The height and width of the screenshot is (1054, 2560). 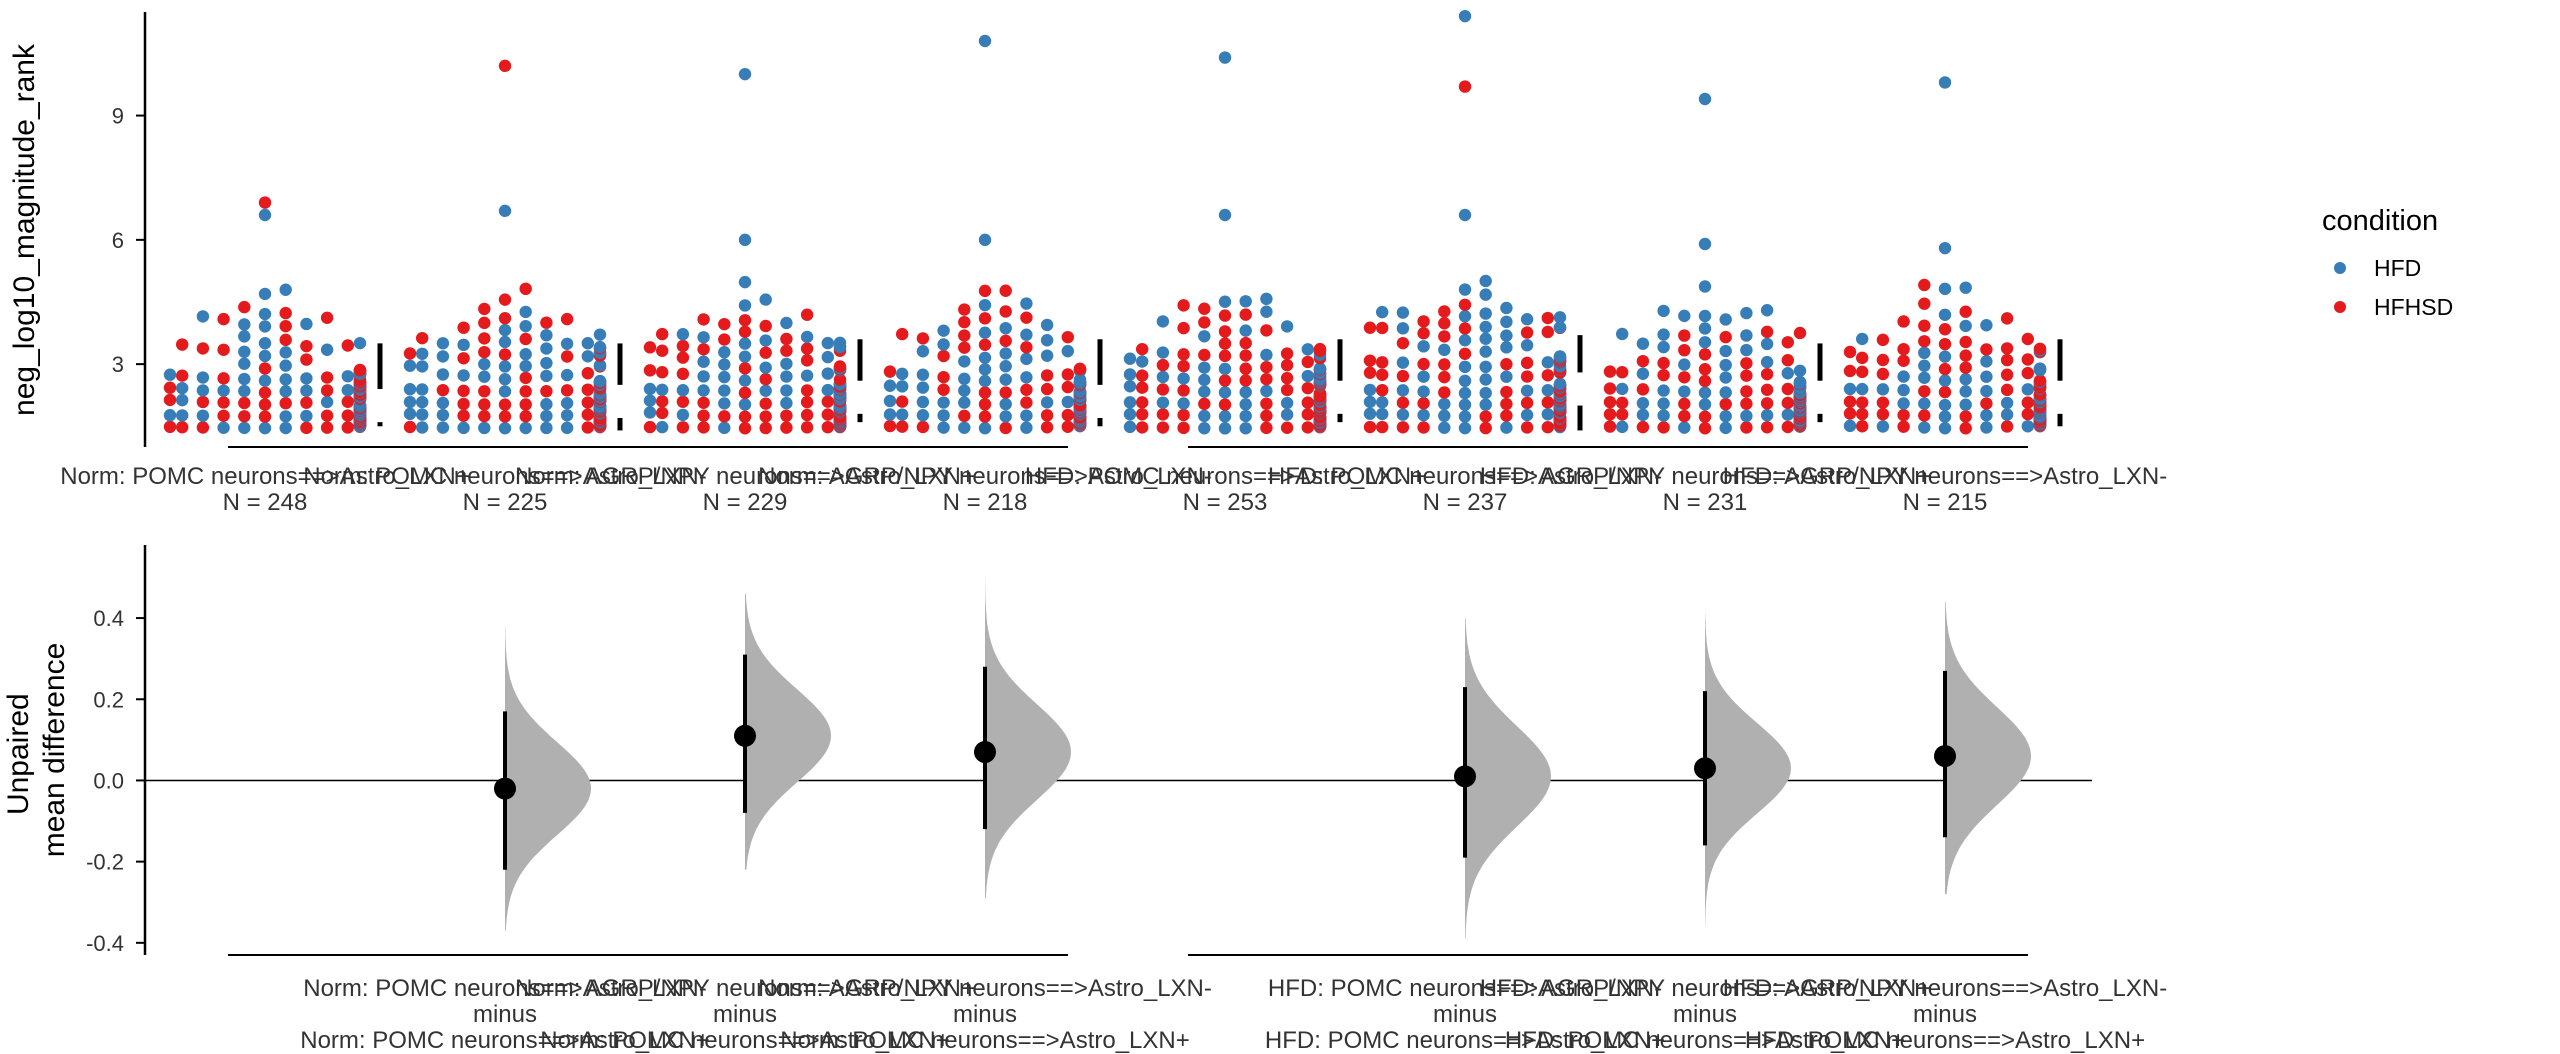 I want to click on delta-y-axis-title-line1: Unpaired, so click(x=18, y=754).